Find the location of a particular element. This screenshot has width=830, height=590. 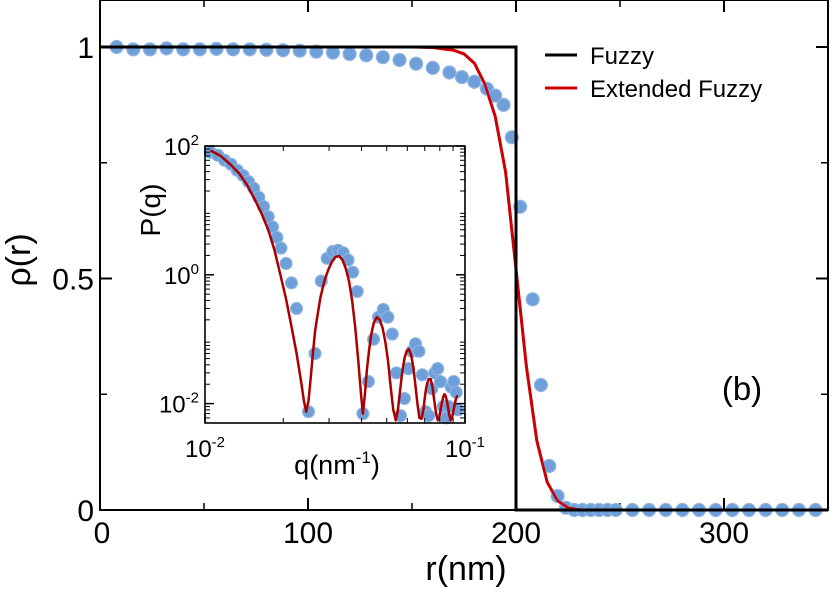

inset-background is located at coordinates (335, 284).